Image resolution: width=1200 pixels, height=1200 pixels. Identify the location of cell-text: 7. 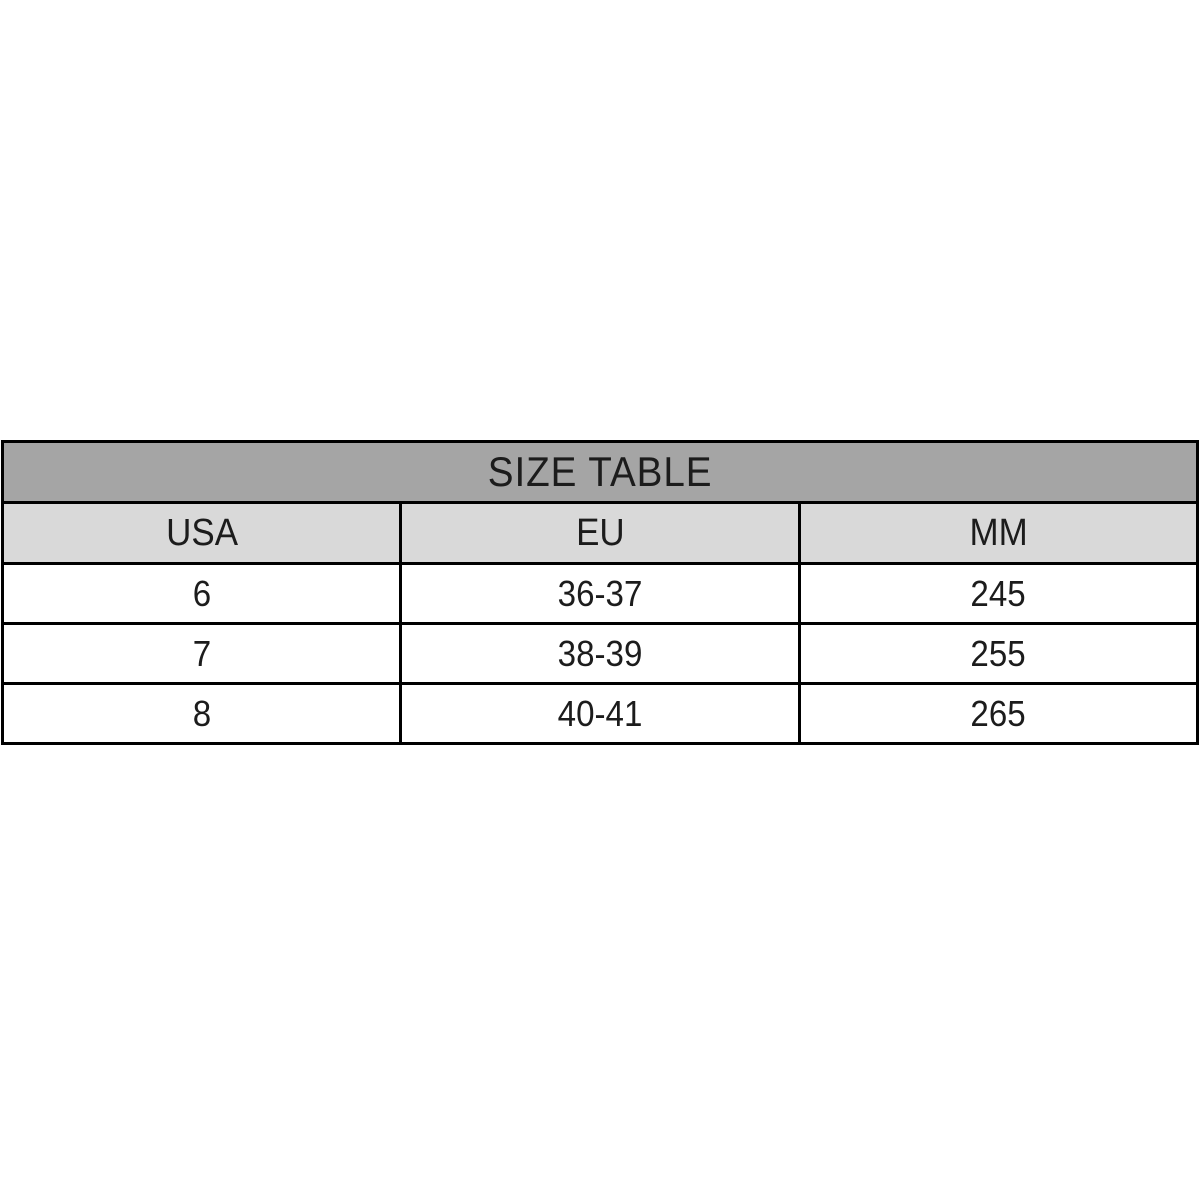
(201, 653).